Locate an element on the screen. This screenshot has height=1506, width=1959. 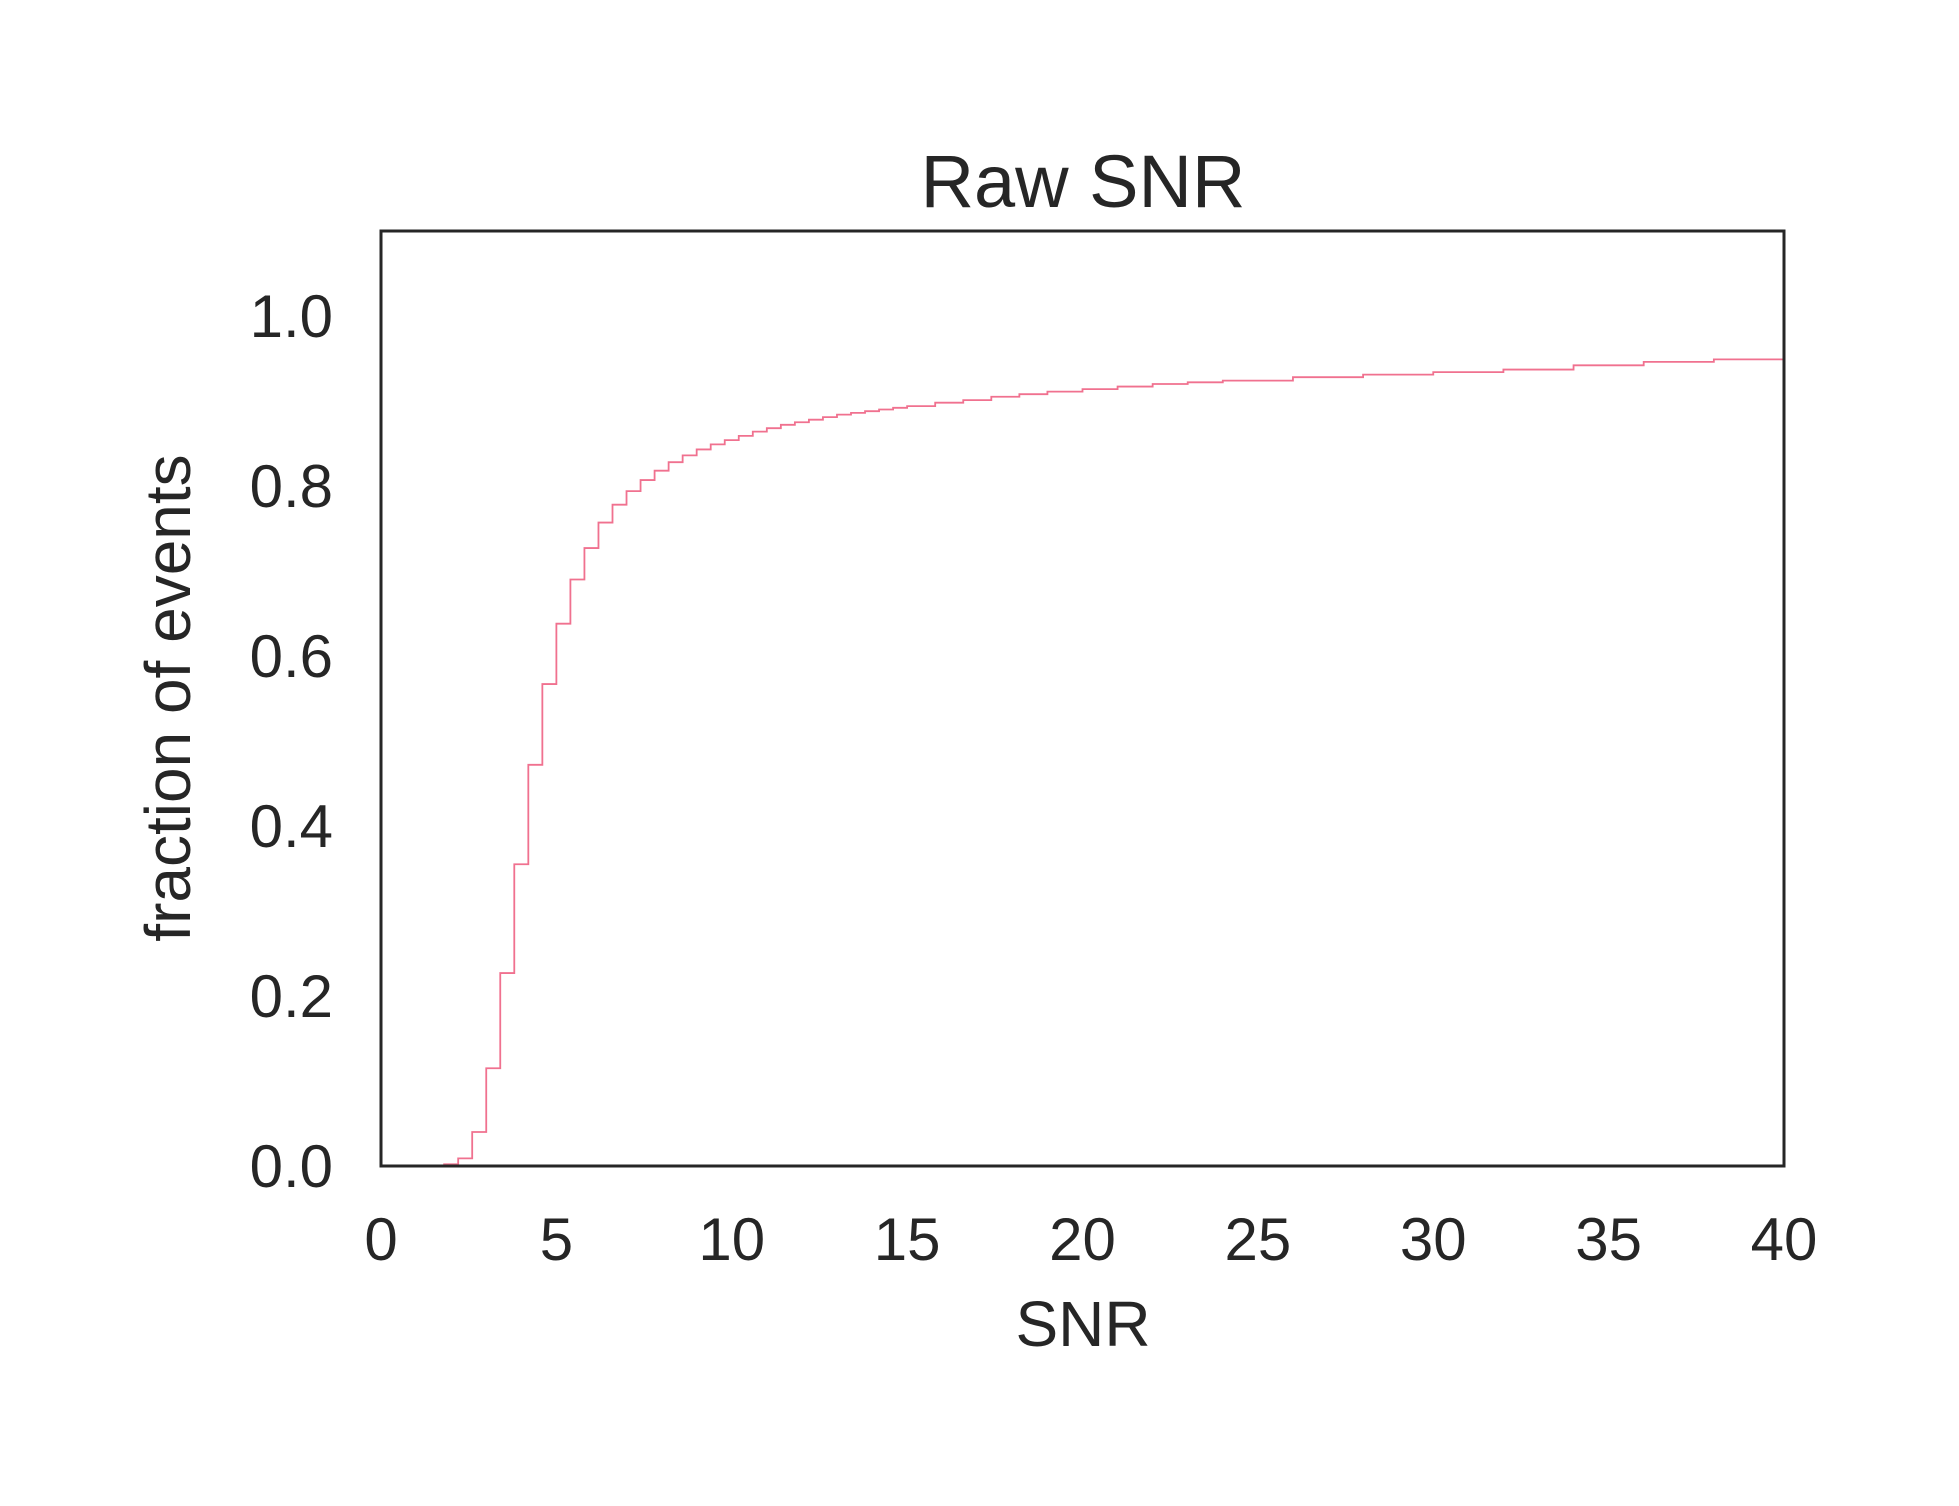
x-tick-label: 0 is located at coordinates (380, 1239).